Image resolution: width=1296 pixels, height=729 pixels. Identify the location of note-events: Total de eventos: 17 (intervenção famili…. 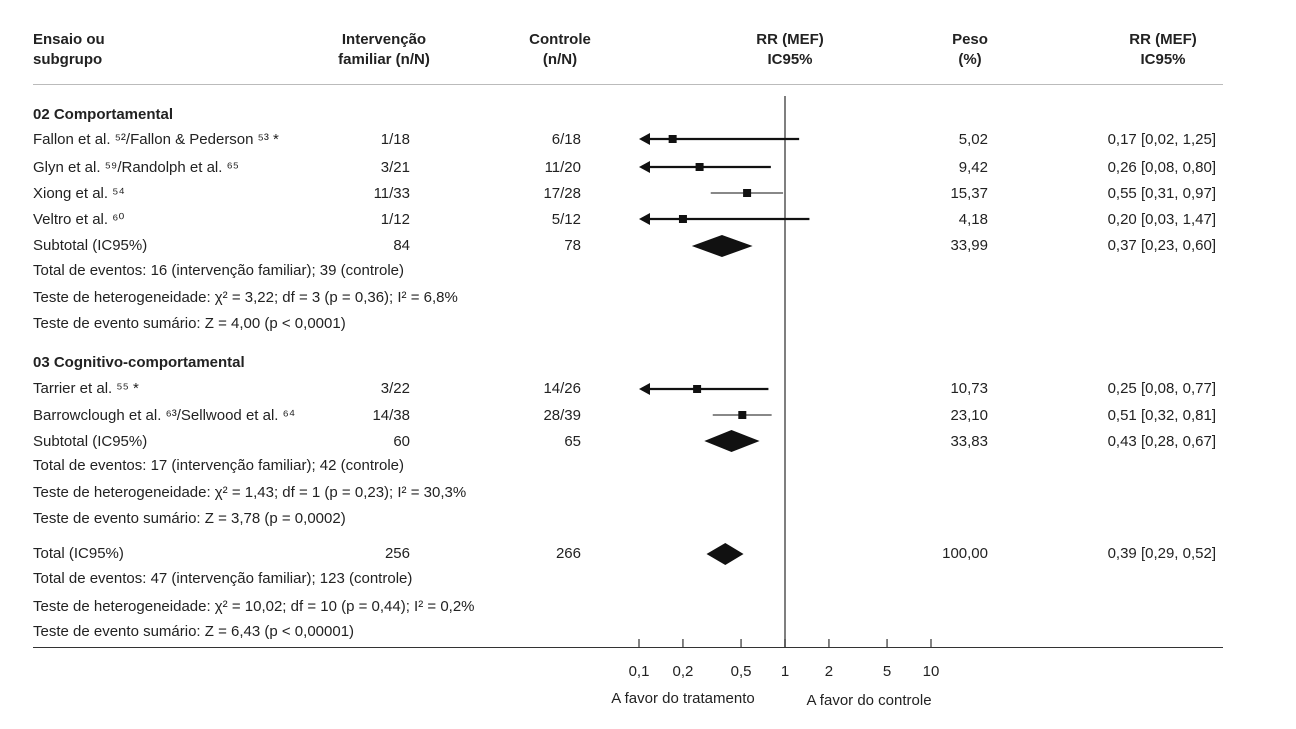
(219, 465).